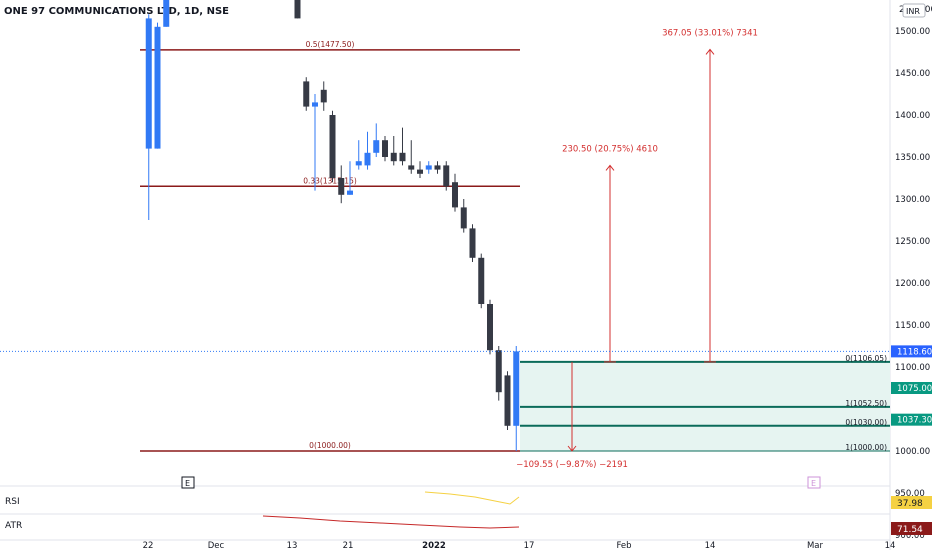 The width and height of the screenshot is (932, 550). What do you see at coordinates (519, 545) in the screenshot?
I see `time-axis: 22 Dec 13 21 2022 17 Feb 14 Mar 14` at bounding box center [519, 545].